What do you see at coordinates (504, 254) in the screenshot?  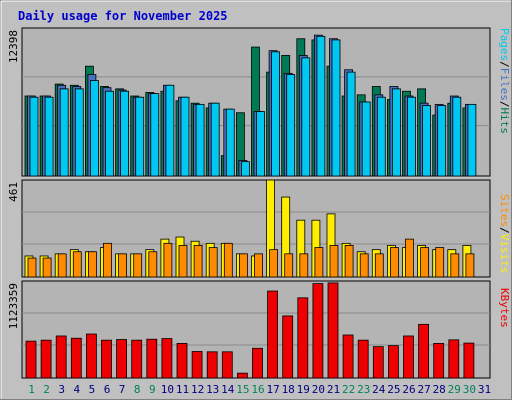 I see `legend-entry: Visits` at bounding box center [504, 254].